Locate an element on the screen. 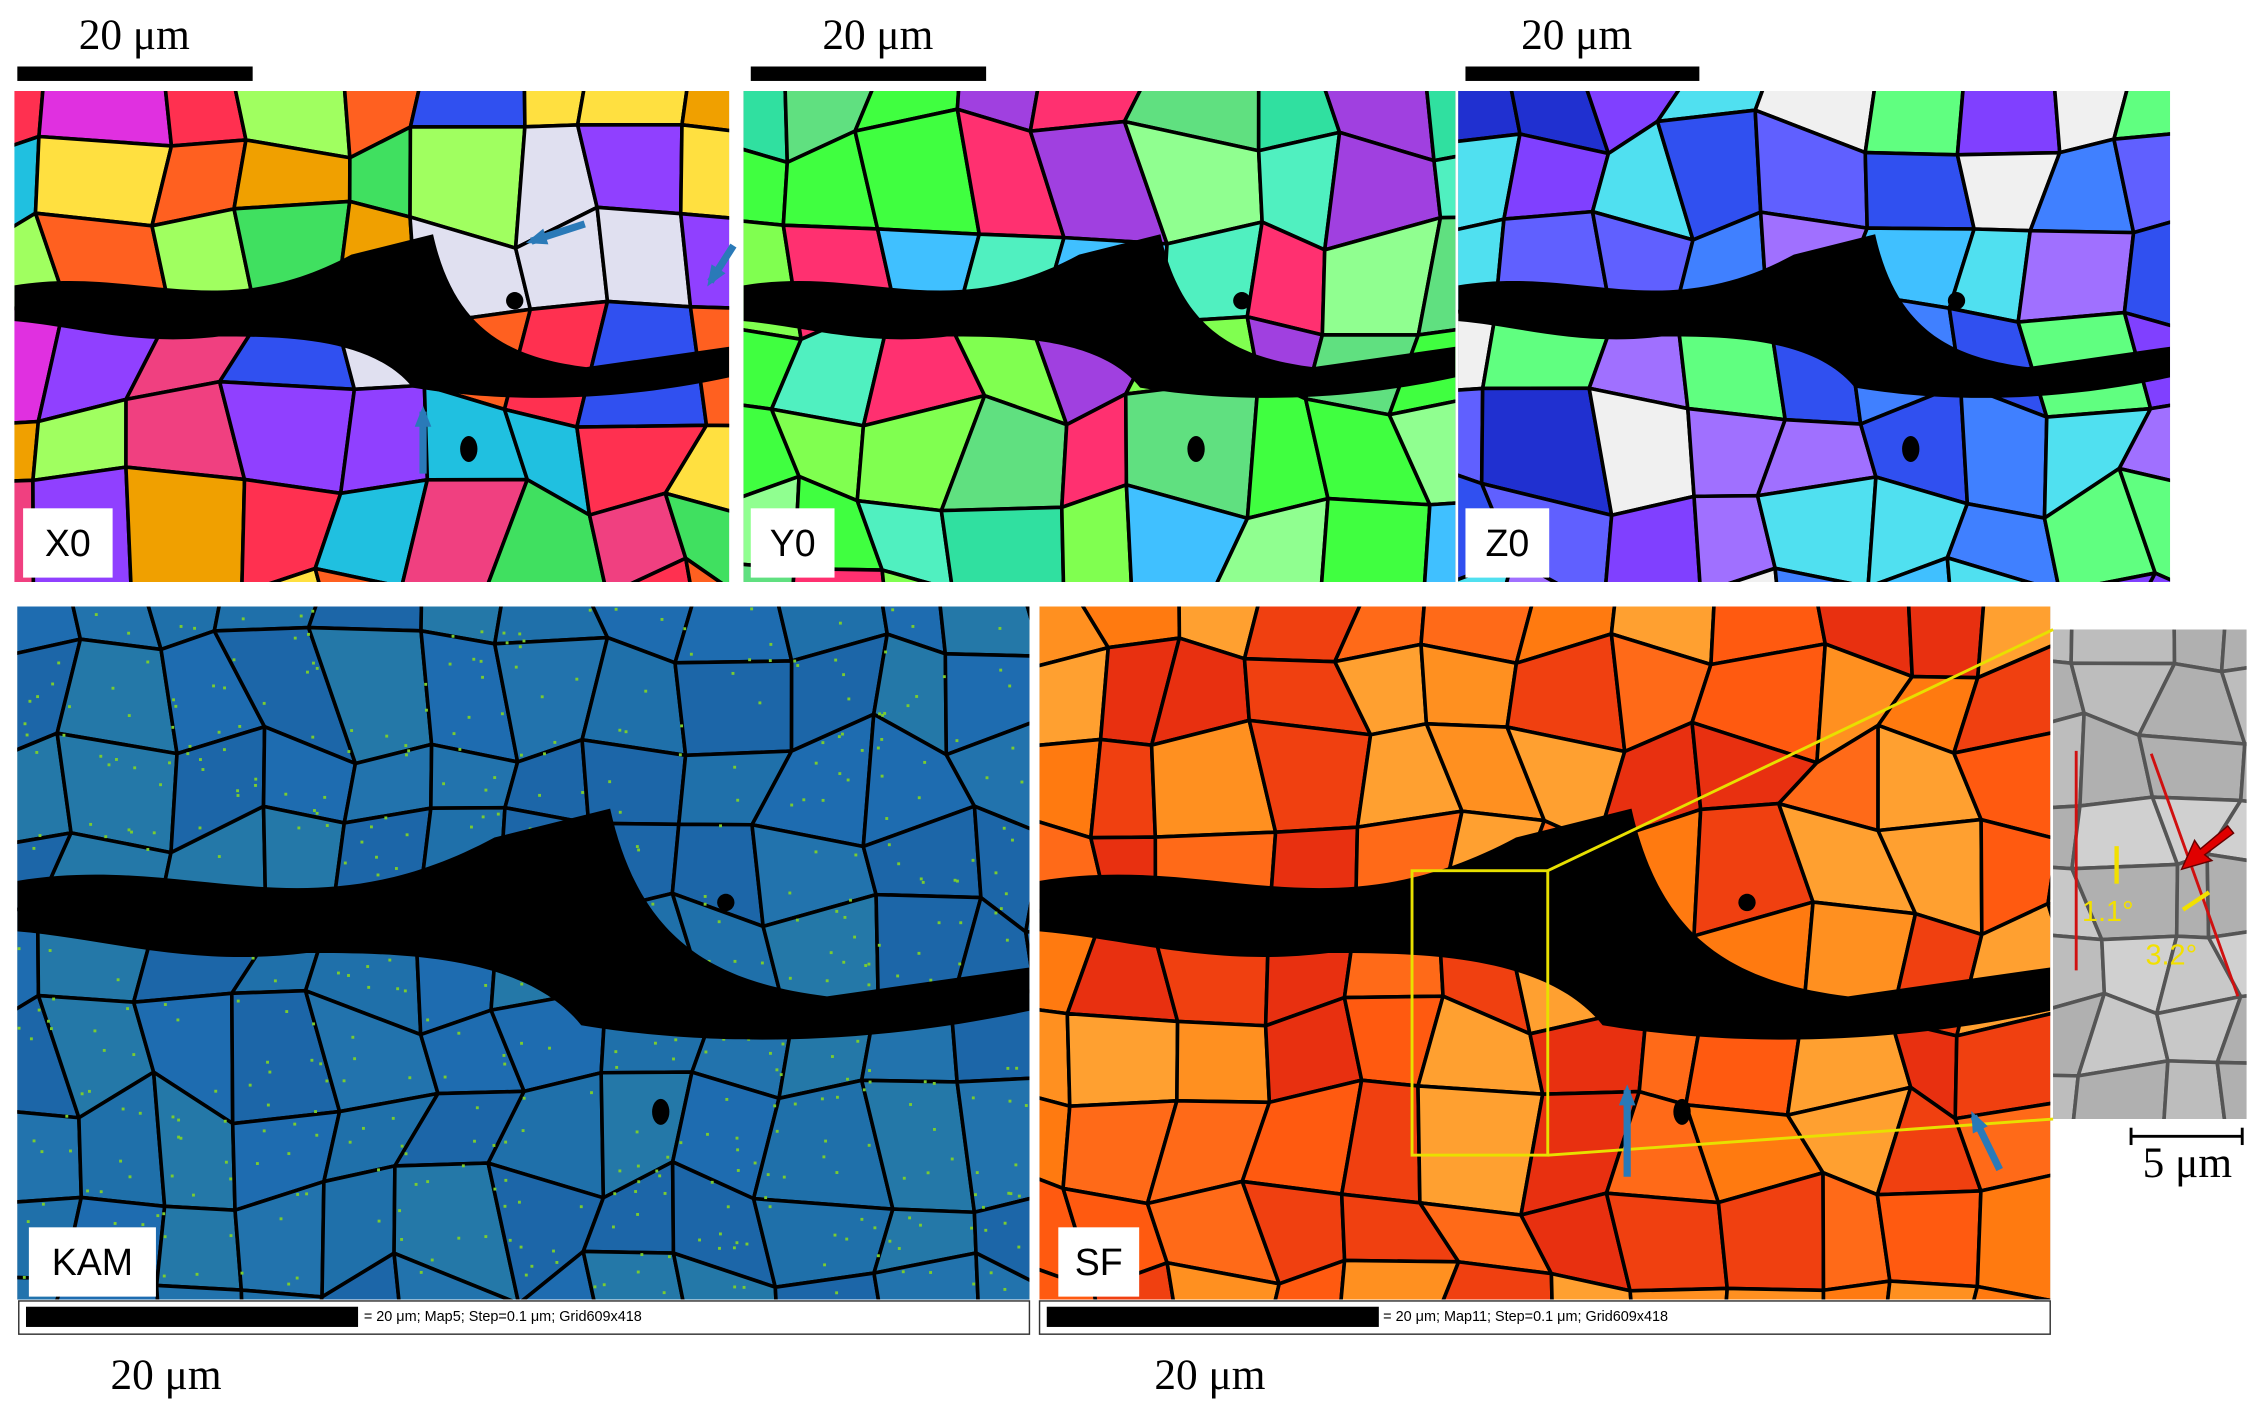  angle-label: 3.2° is located at coordinates (2171, 956).